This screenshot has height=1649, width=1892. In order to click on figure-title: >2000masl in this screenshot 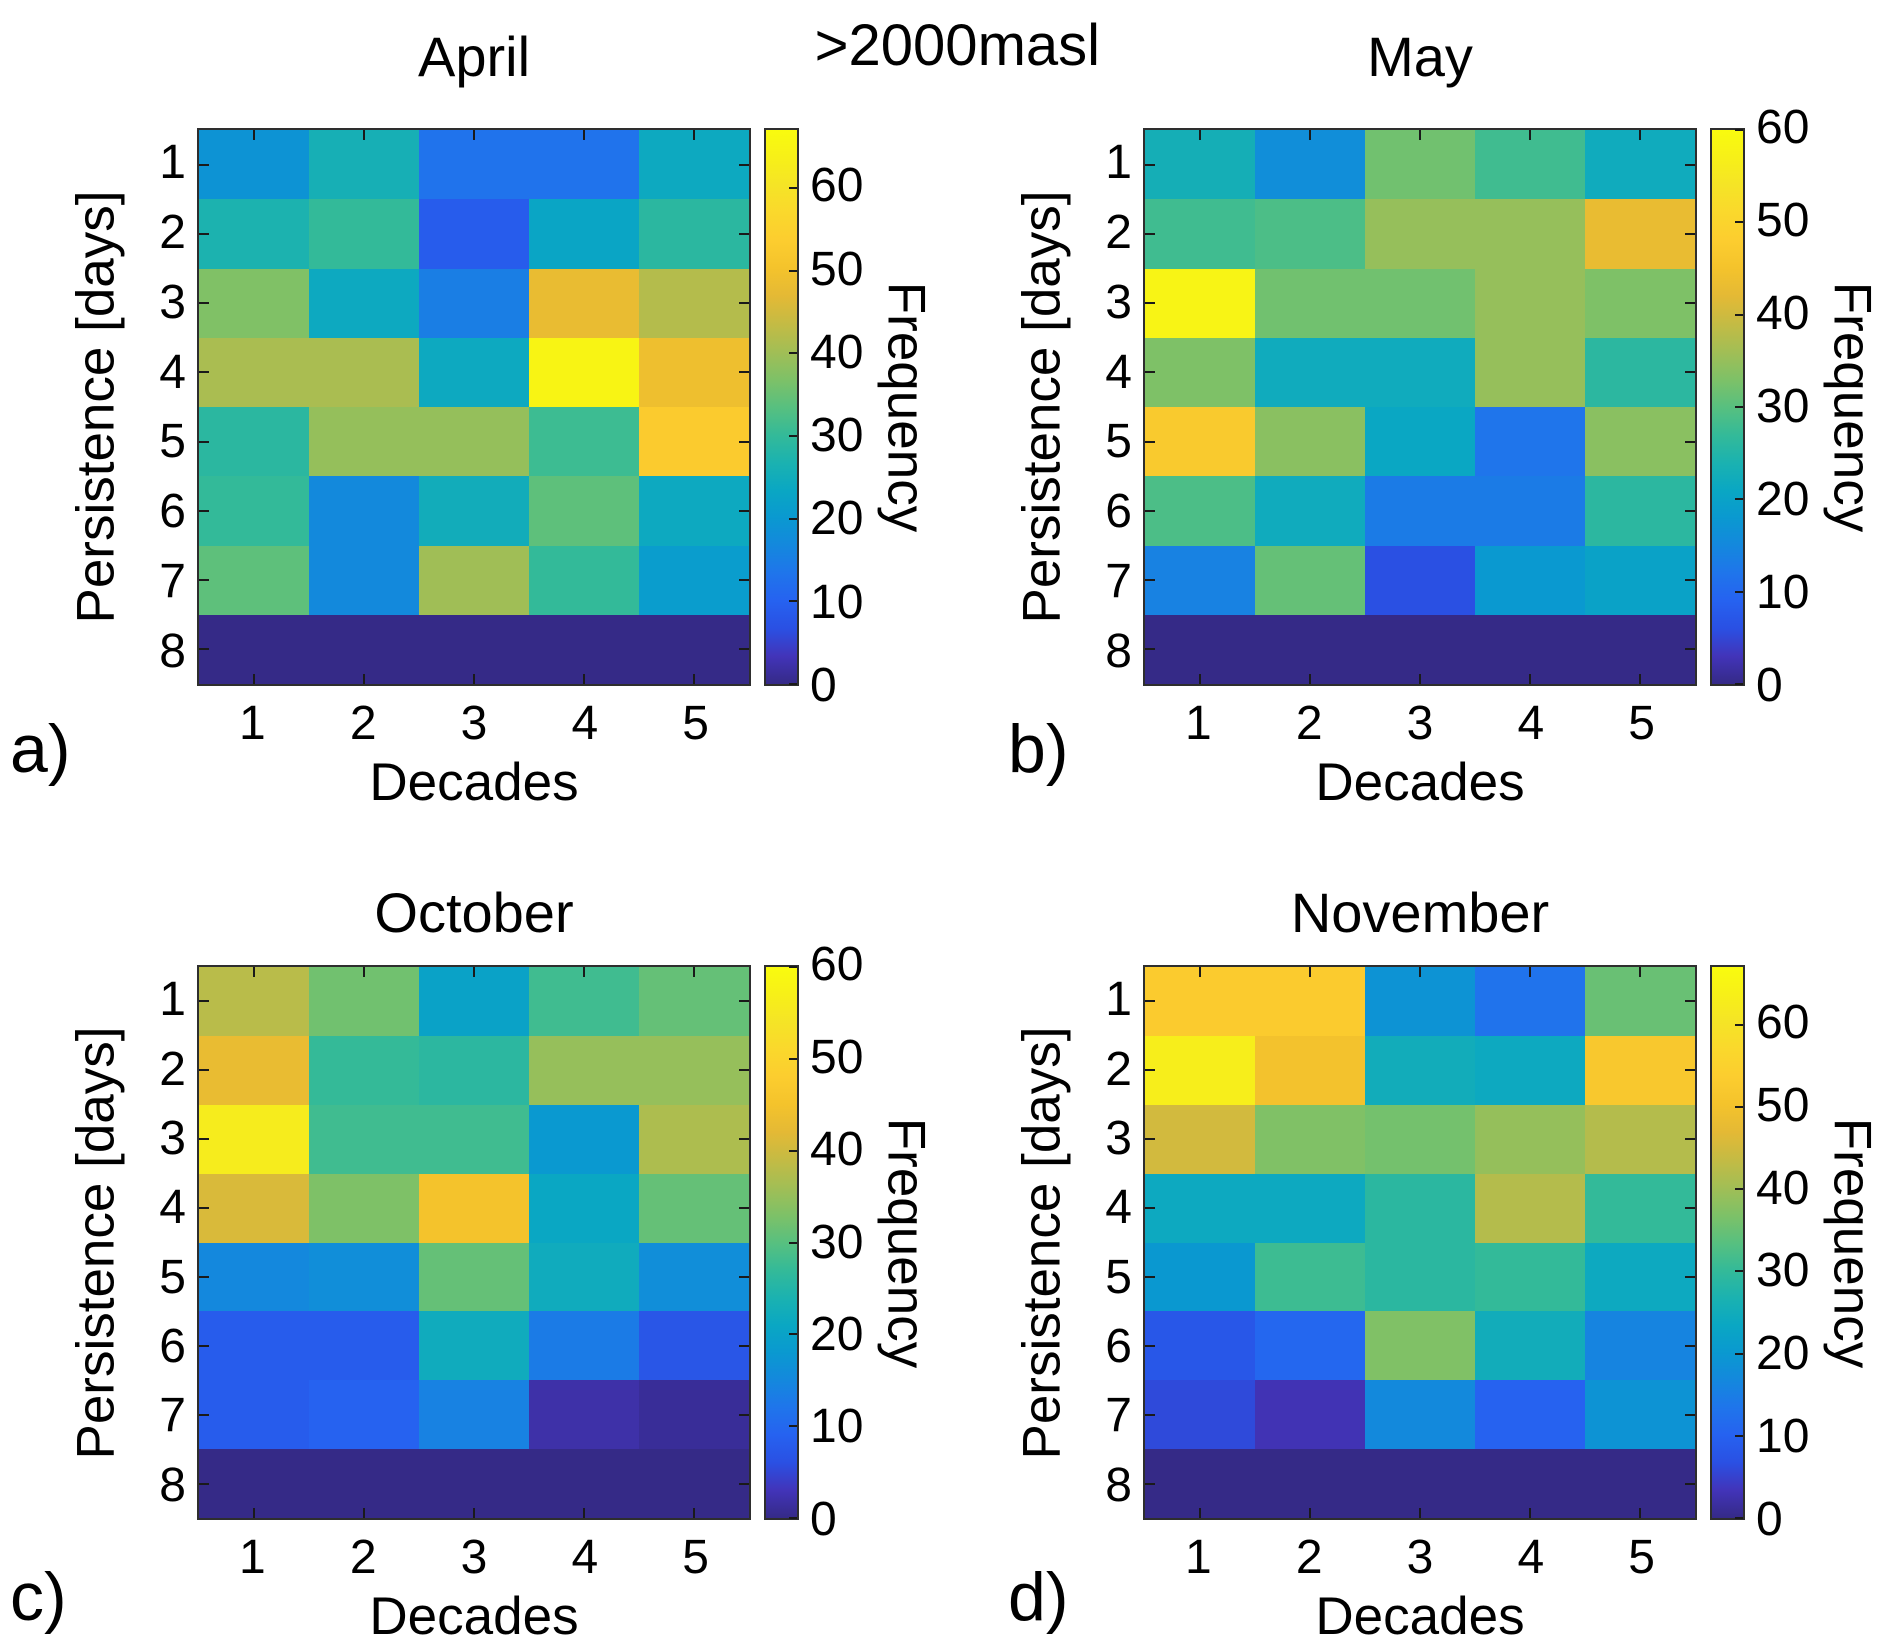, I will do `click(957, 45)`.